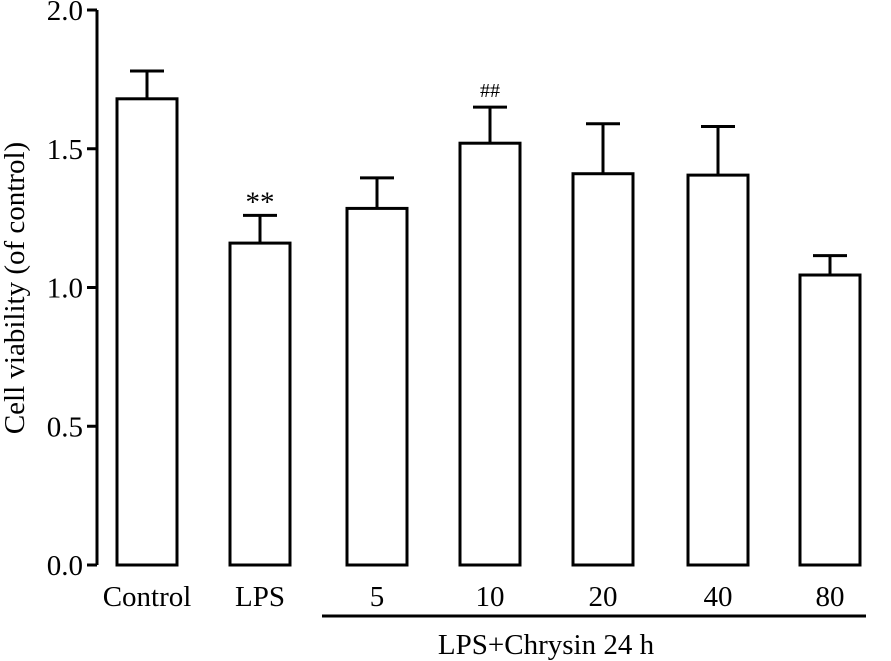 The height and width of the screenshot is (661, 891). I want to click on x-tick-label: Control, so click(147, 597).